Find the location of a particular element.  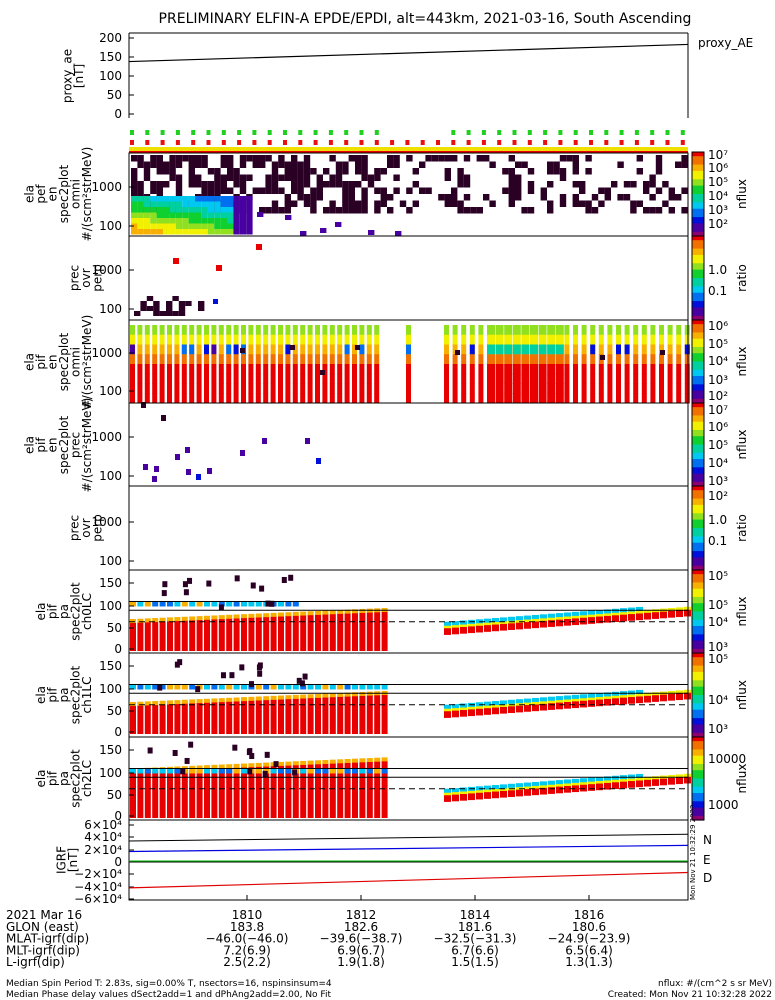

epdi_omni-colorbar-segment is located at coordinates (698, 371).